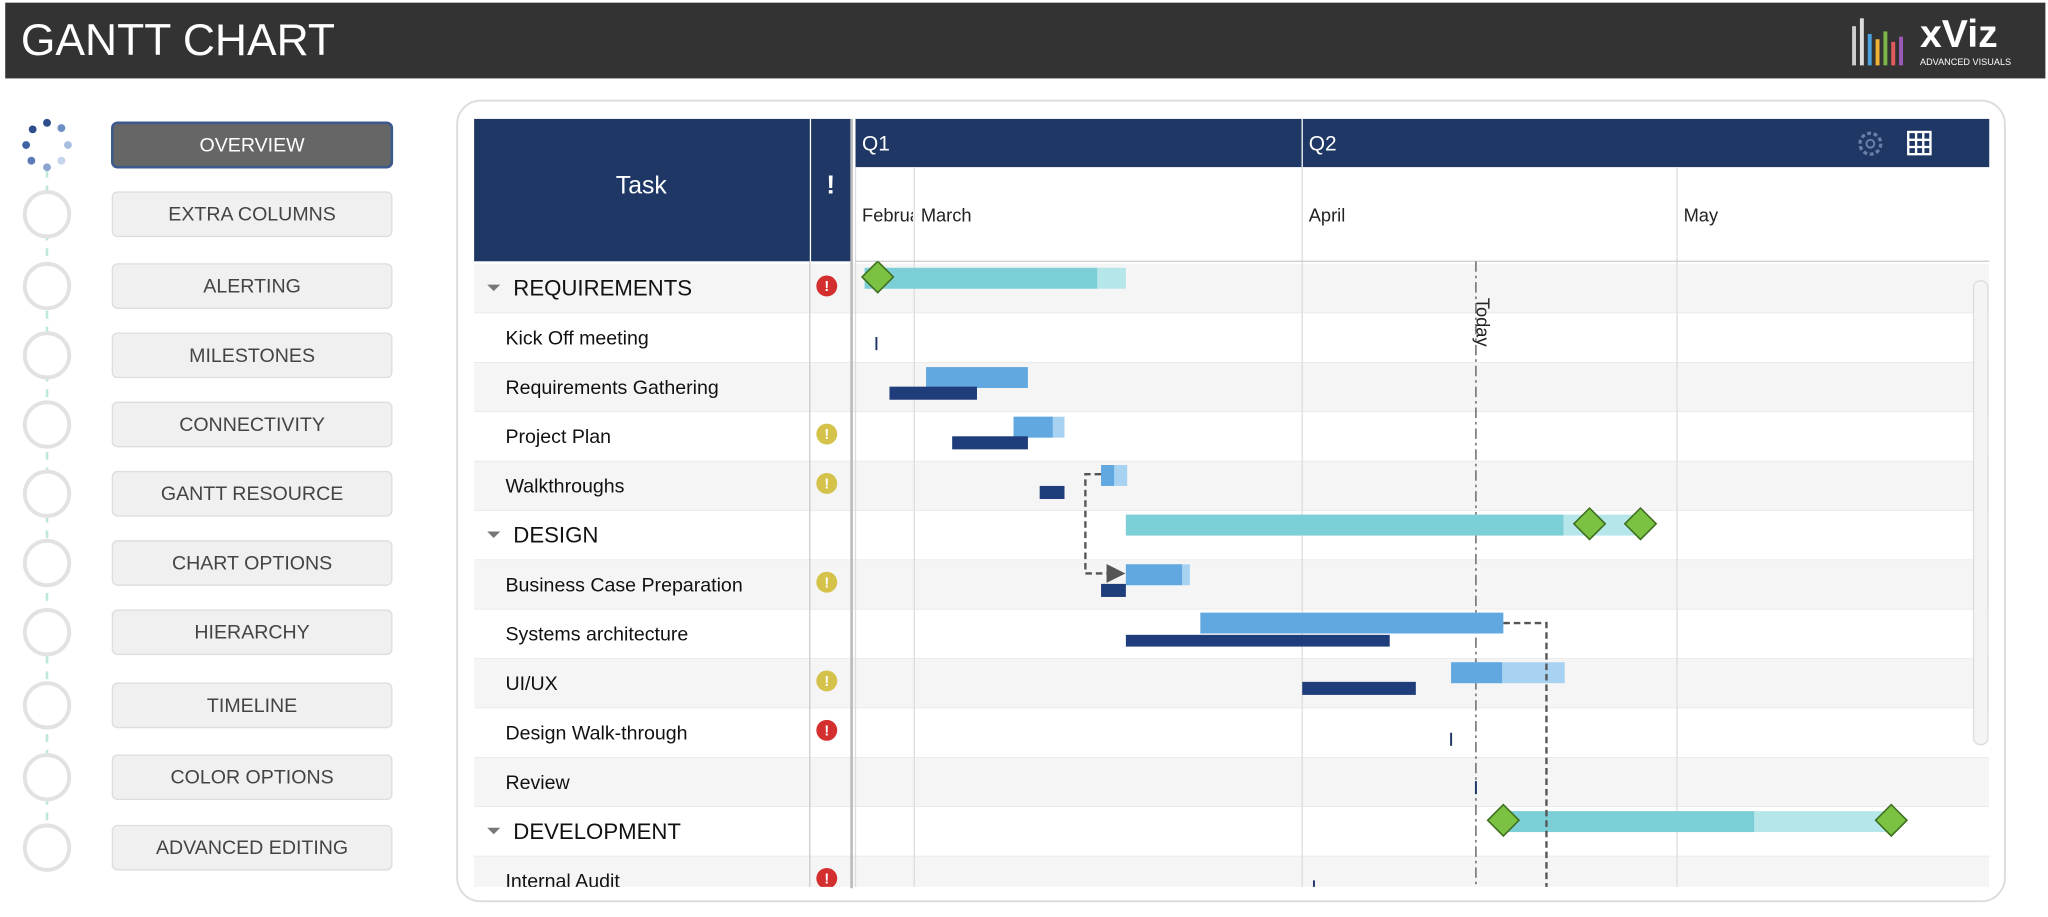  I want to click on today-label: Today, so click(1482, 323).